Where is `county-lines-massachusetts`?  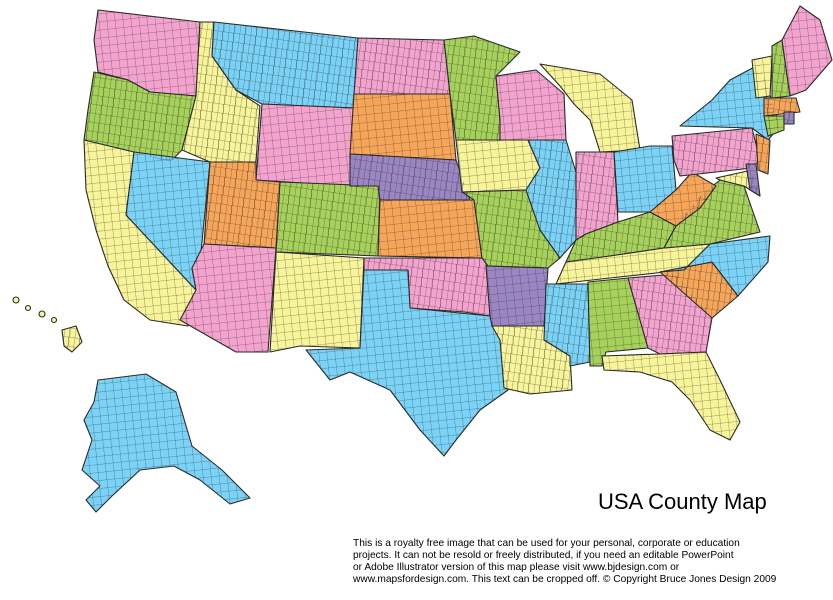
county-lines-massachusetts is located at coordinates (782, 107).